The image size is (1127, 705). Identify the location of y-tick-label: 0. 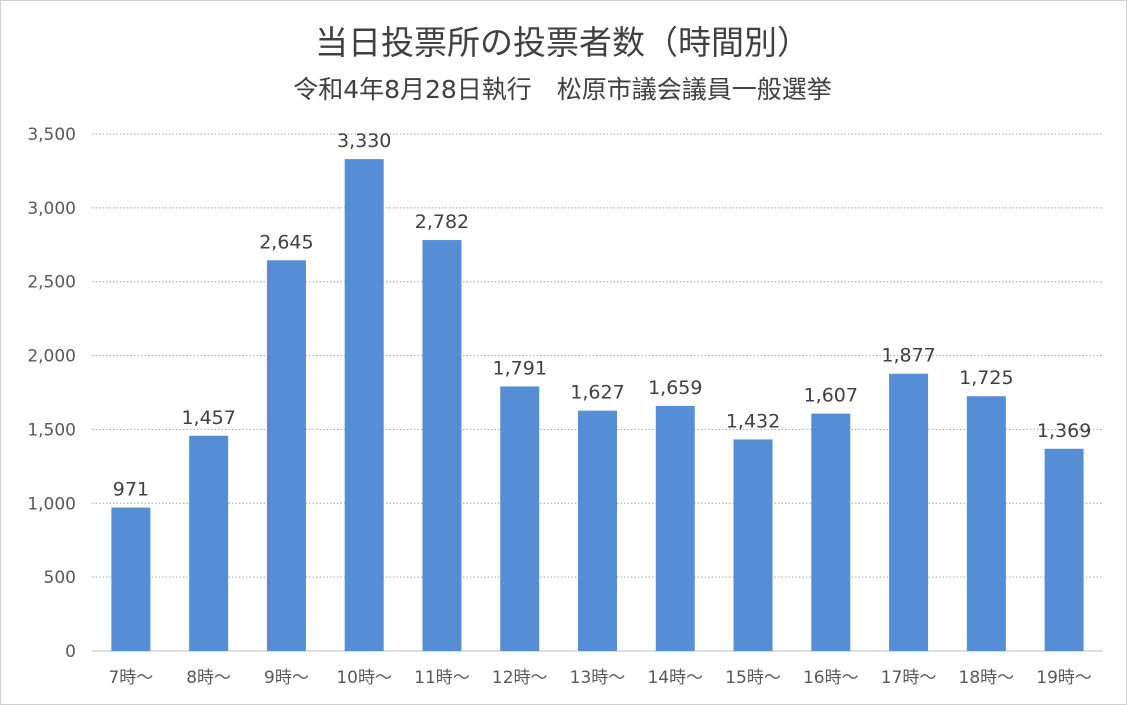
(70, 652).